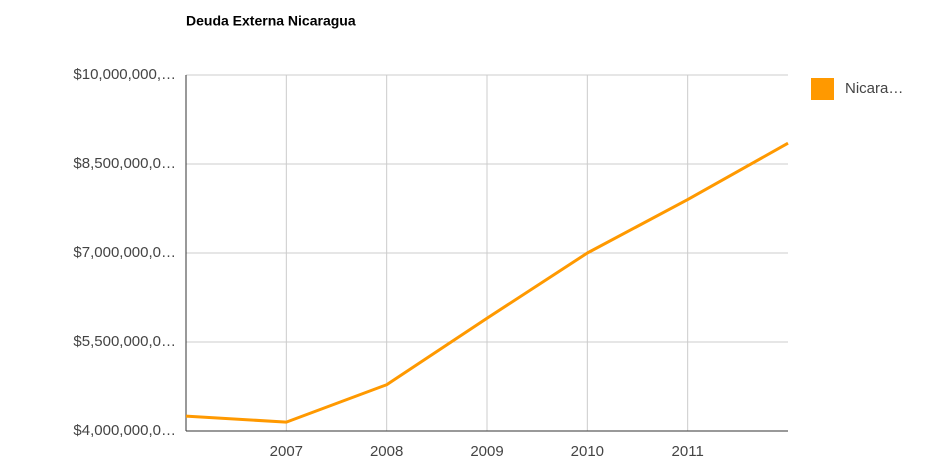 The width and height of the screenshot is (942, 465). I want to click on x-tick-label: 2007, so click(286, 451).